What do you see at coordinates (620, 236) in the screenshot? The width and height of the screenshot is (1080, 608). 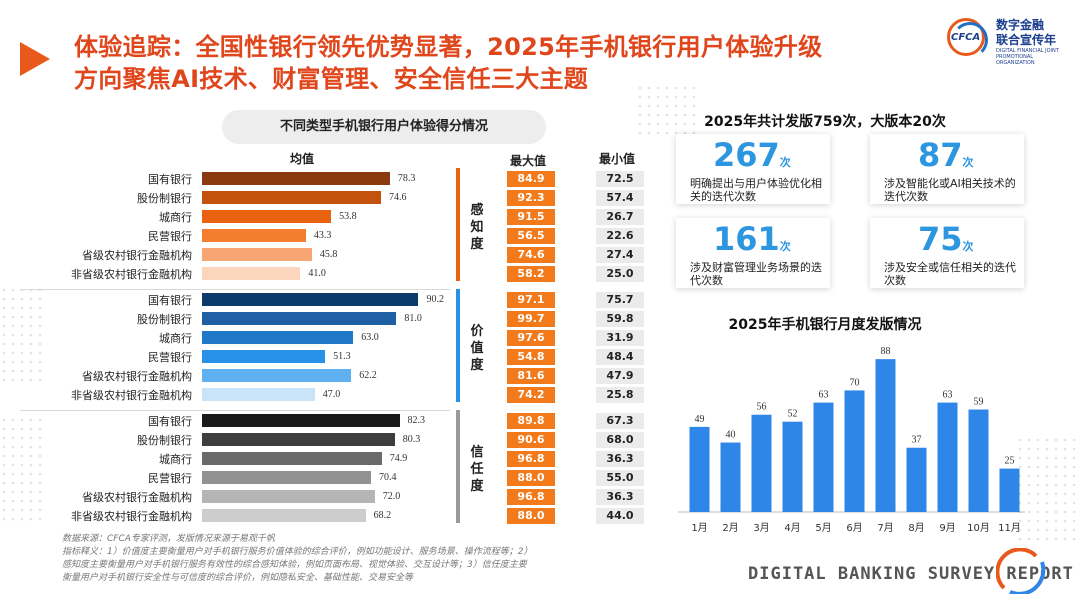 I see `min-value-box: 22.6` at bounding box center [620, 236].